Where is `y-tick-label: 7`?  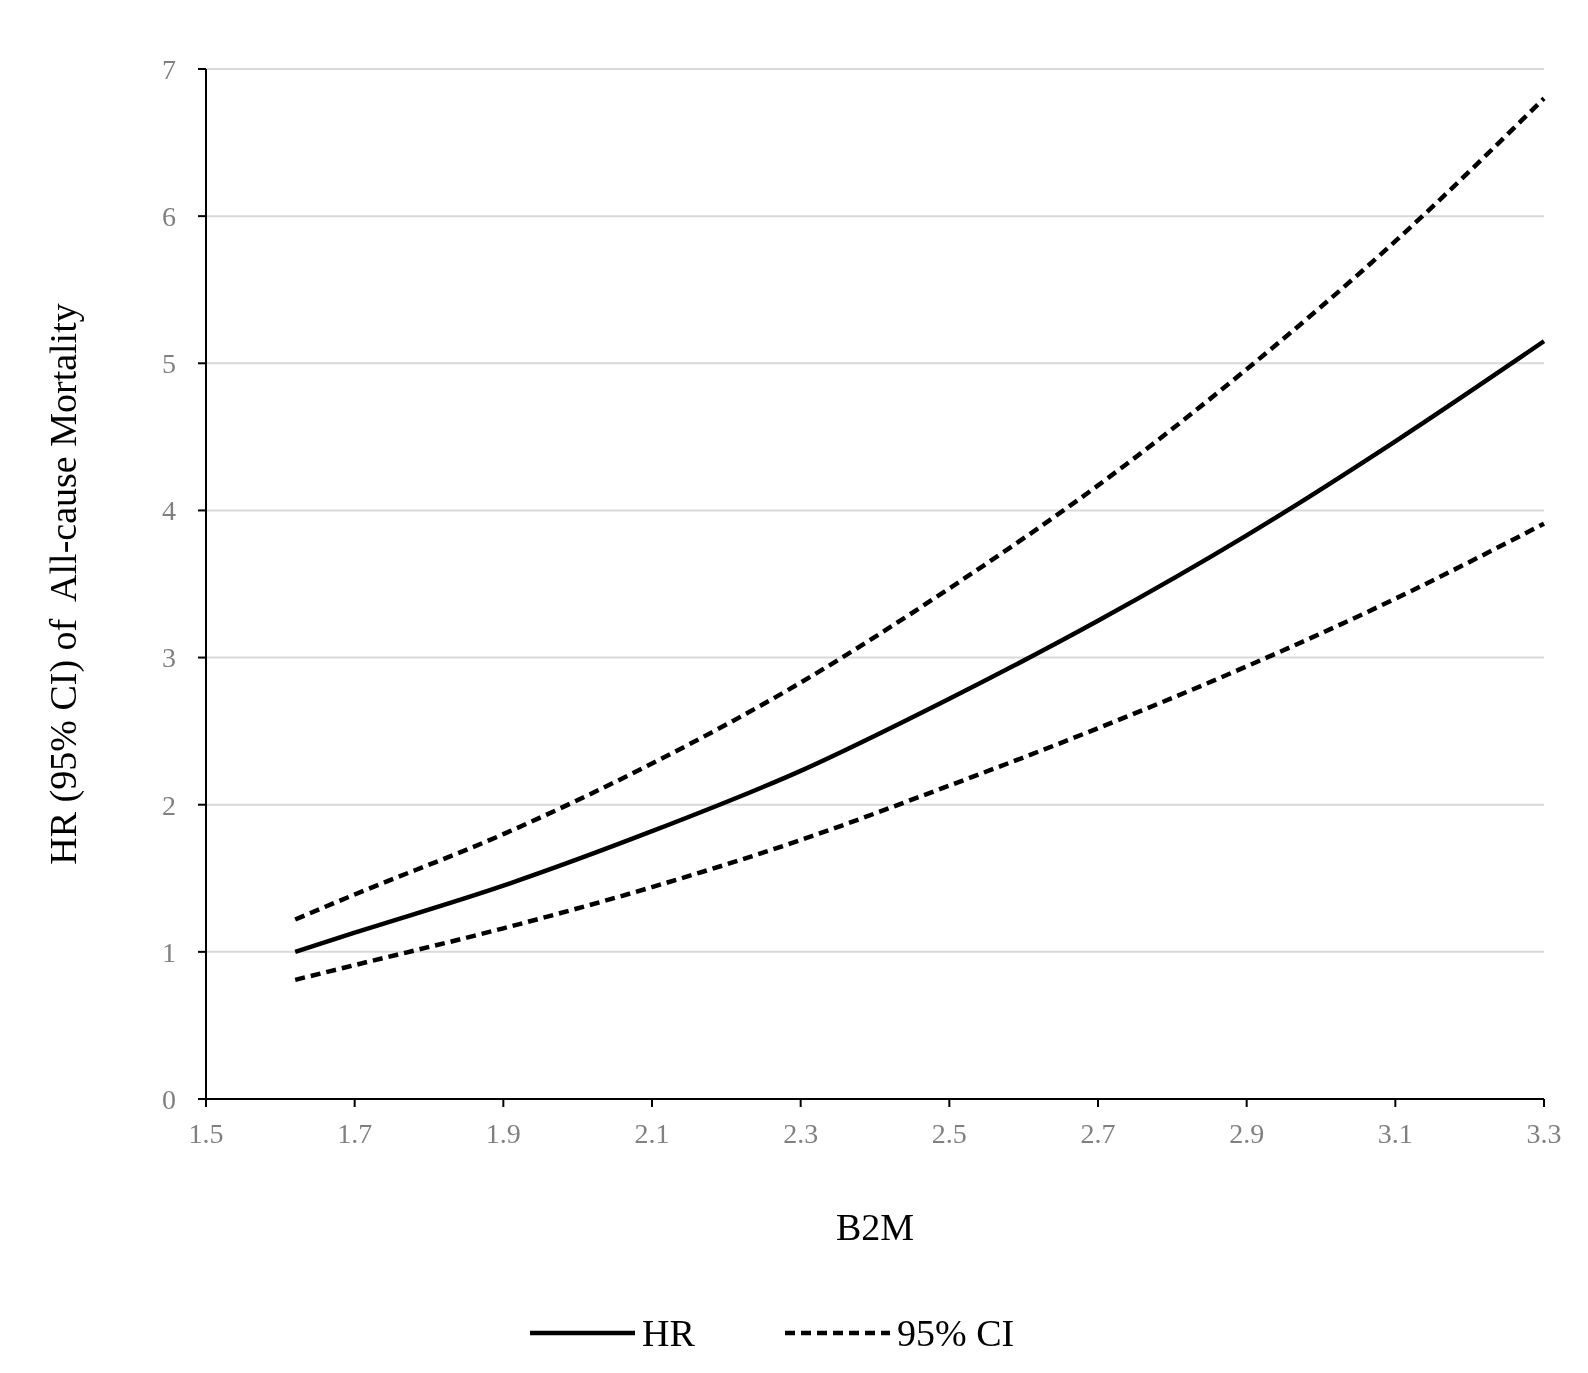 y-tick-label: 7 is located at coordinates (169, 69).